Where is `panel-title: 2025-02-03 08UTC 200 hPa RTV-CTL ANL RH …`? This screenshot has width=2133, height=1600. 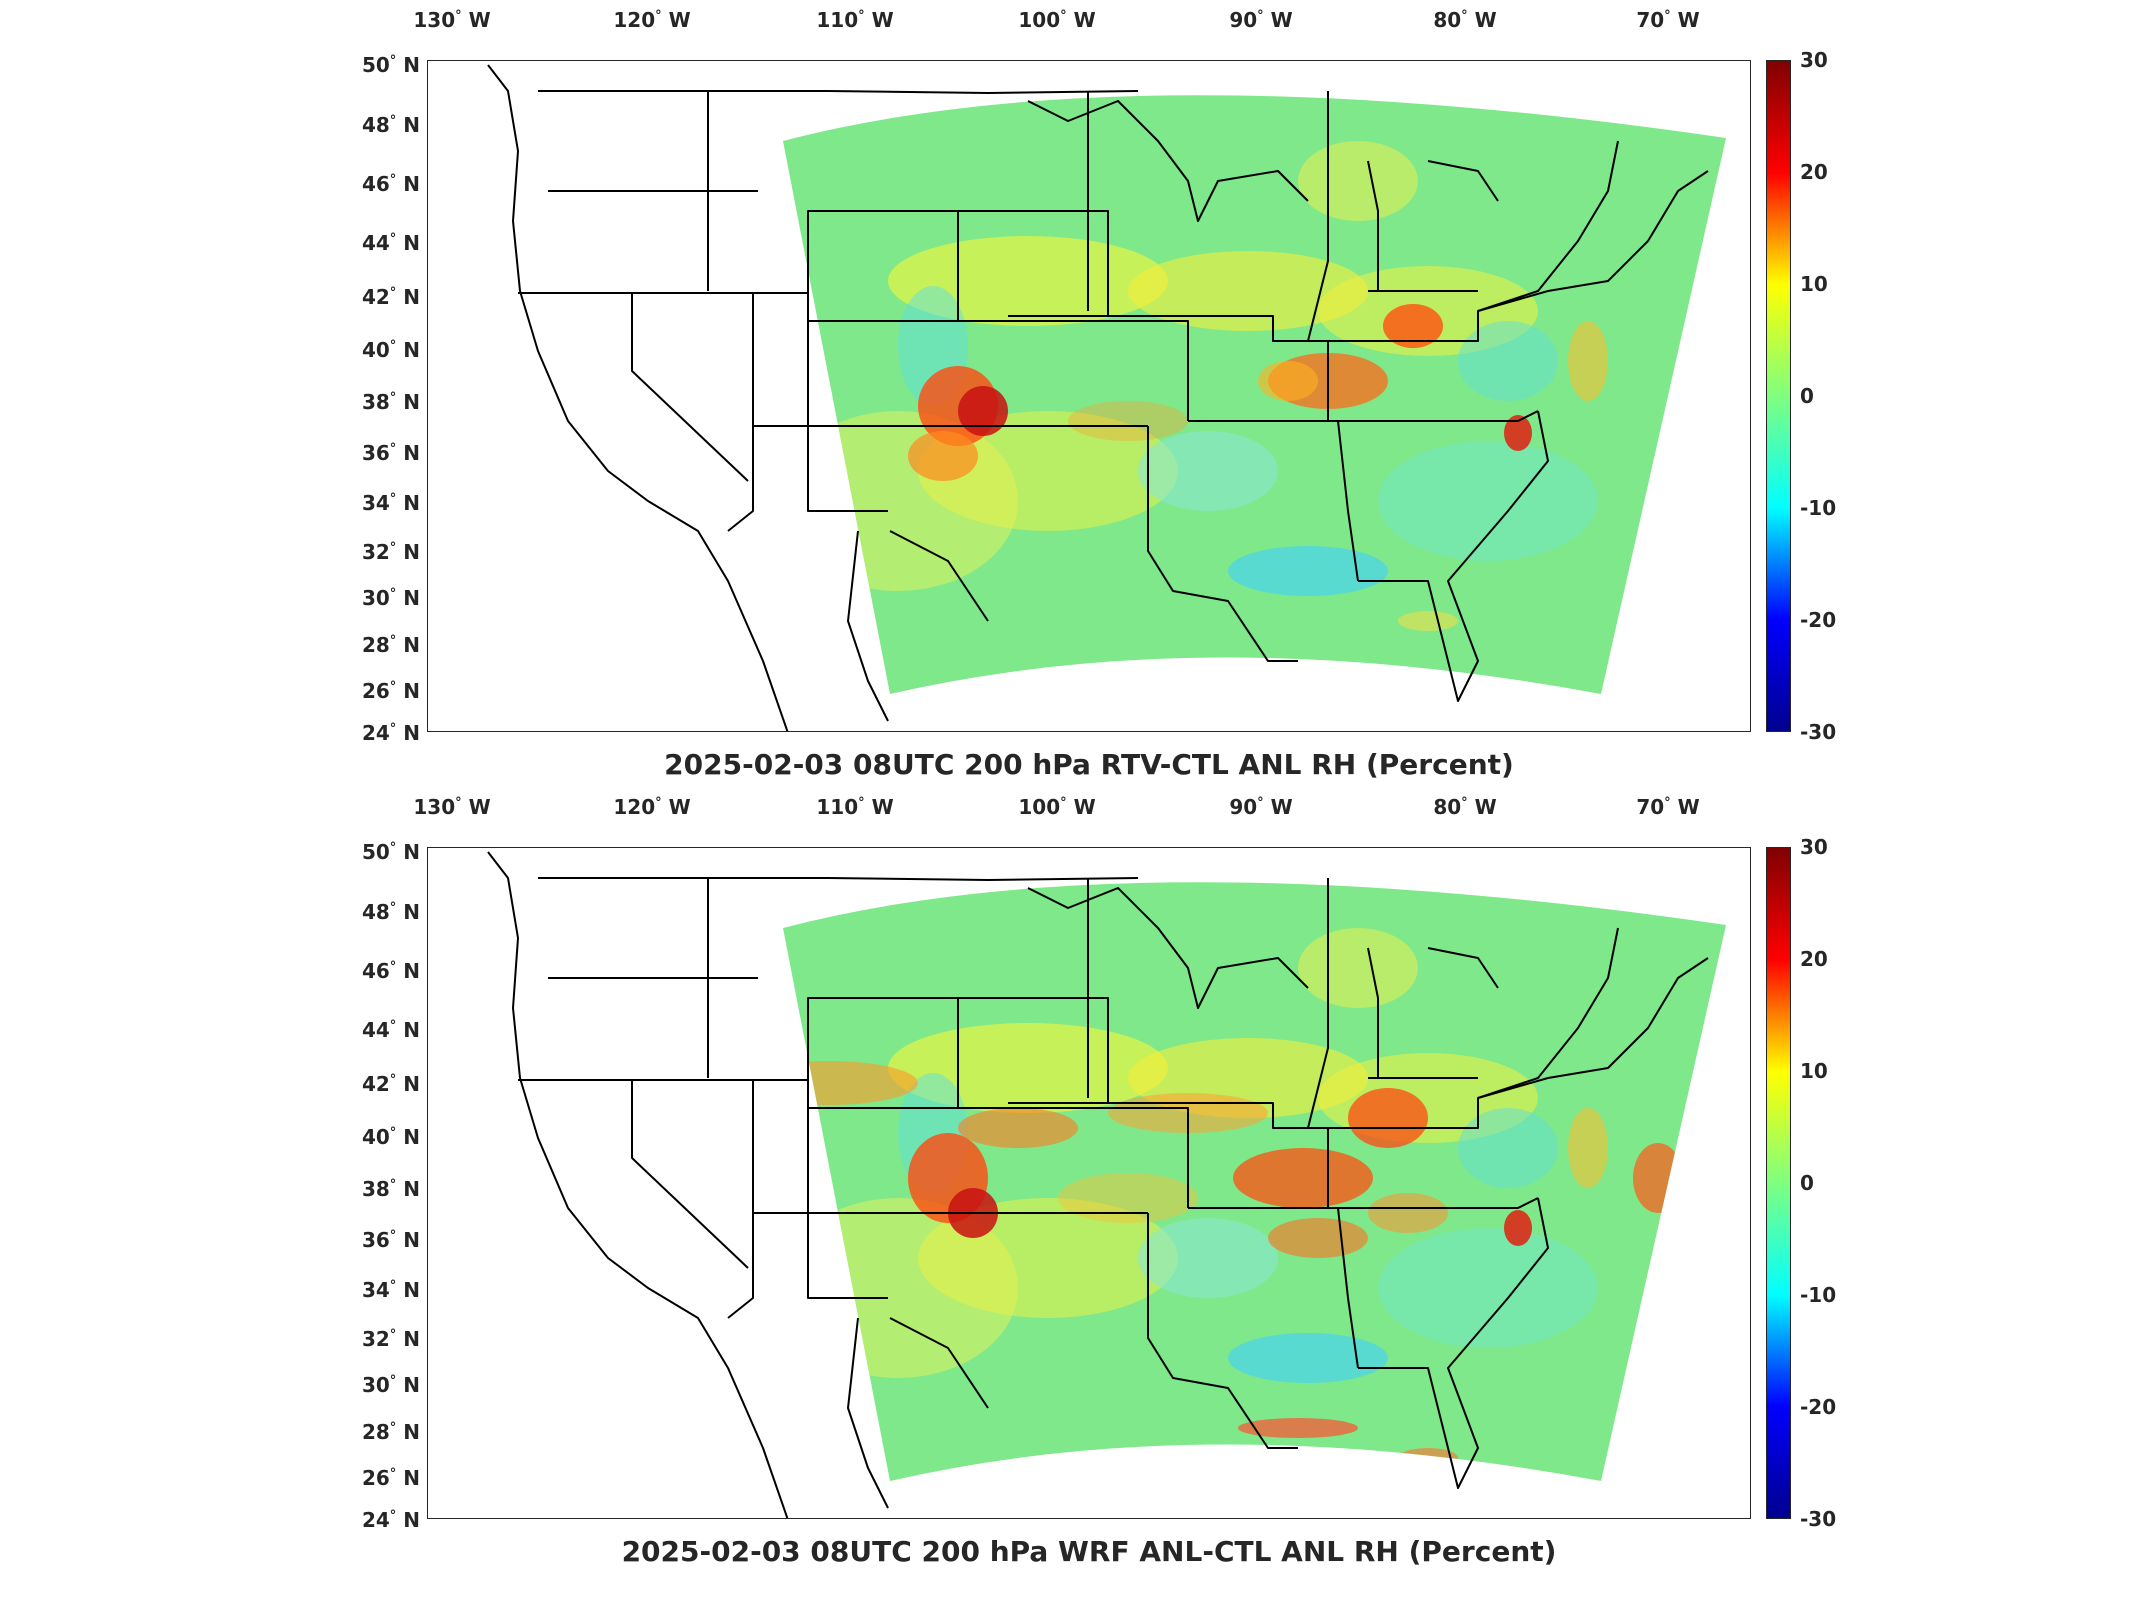 panel-title: 2025-02-03 08UTC 200 hPa RTV-CTL ANL RH … is located at coordinates (1089, 764).